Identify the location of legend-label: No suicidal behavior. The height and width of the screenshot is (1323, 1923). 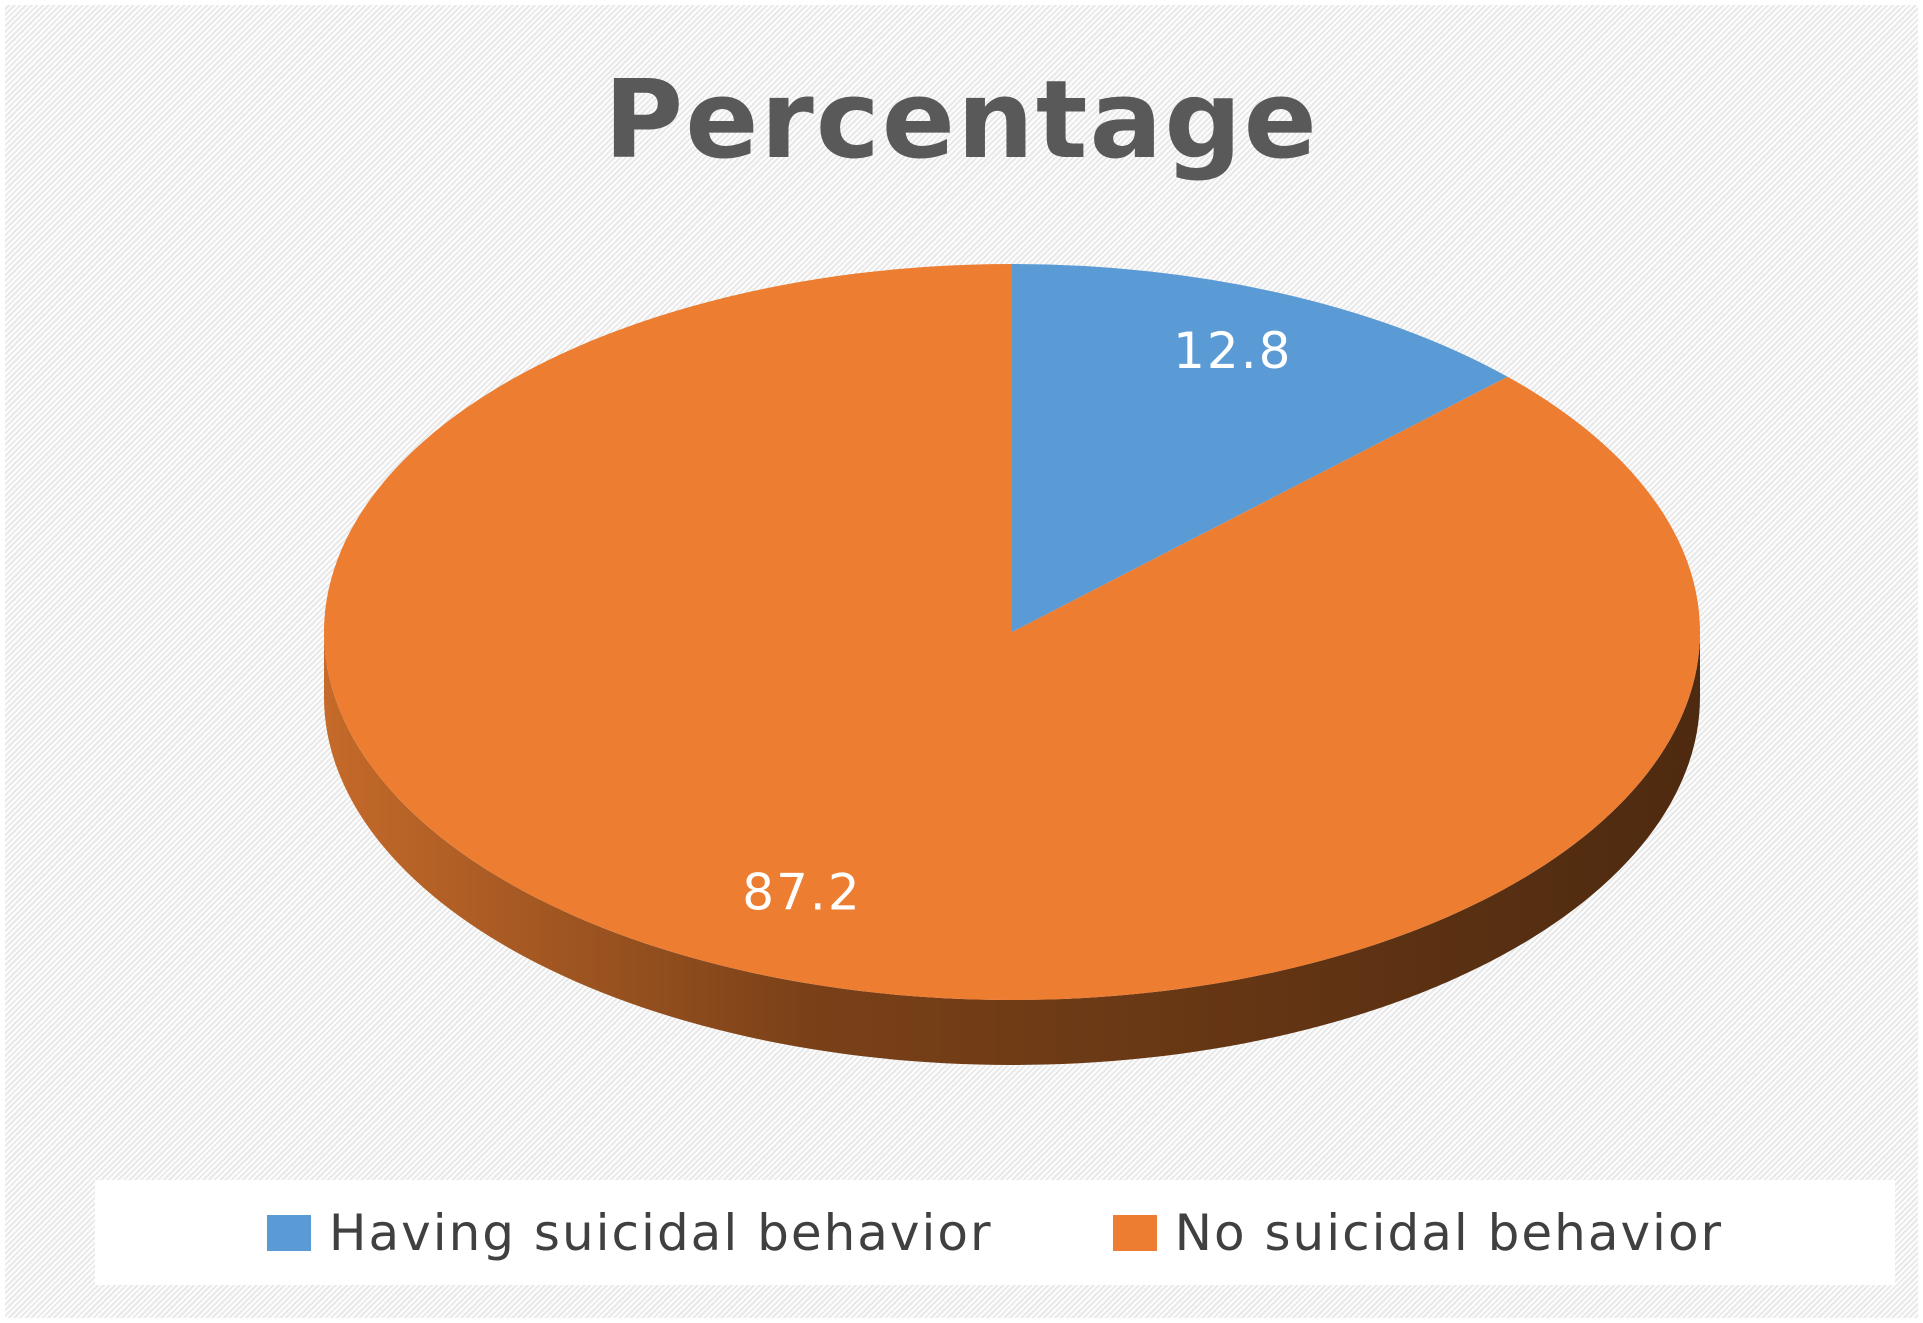
(1449, 1232).